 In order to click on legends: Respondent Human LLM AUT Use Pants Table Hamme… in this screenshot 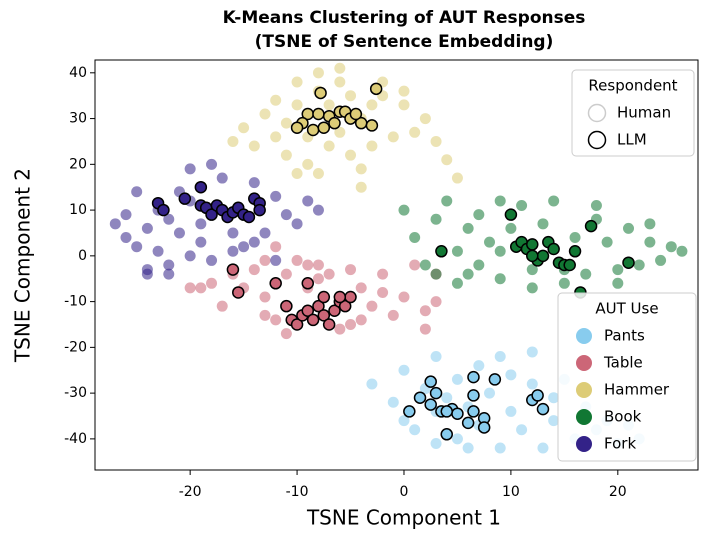, I will do `click(627, 265)`.